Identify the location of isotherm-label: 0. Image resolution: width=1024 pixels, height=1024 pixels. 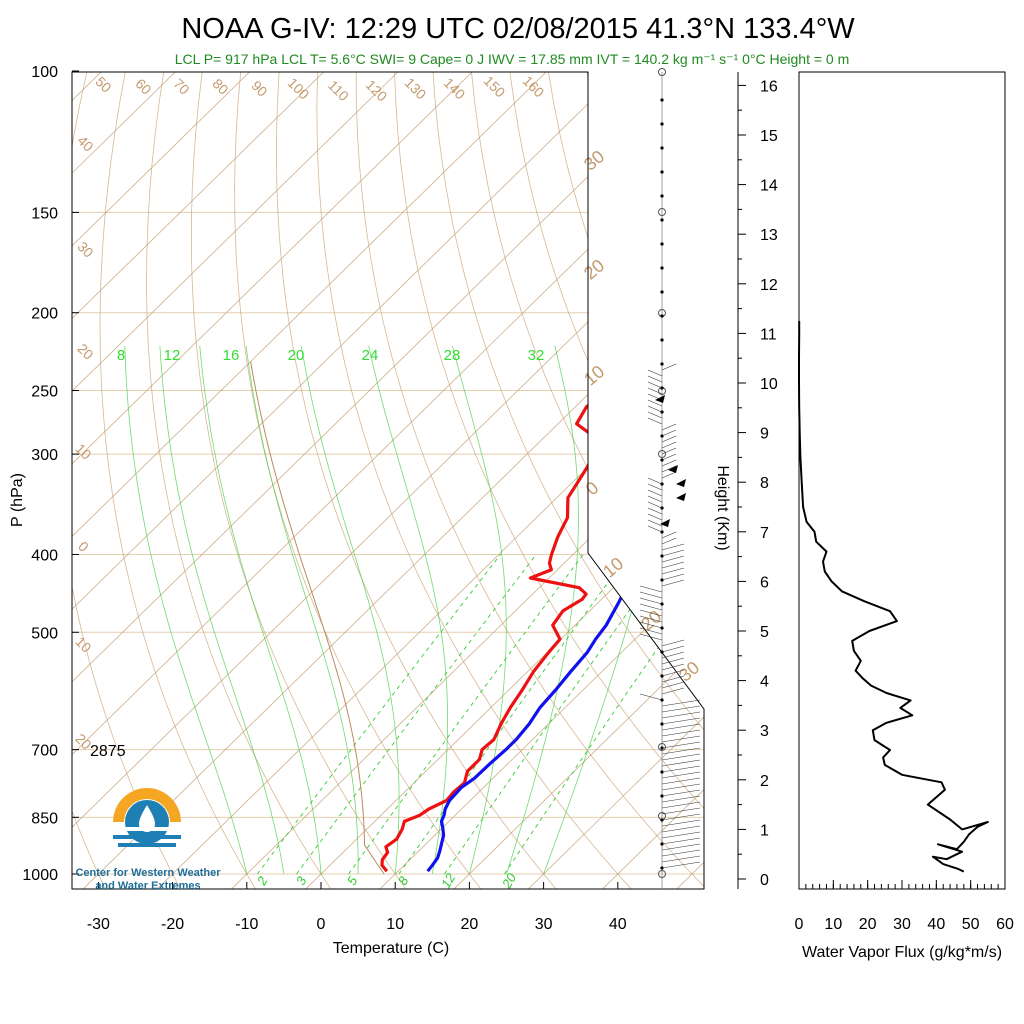
(592, 489).